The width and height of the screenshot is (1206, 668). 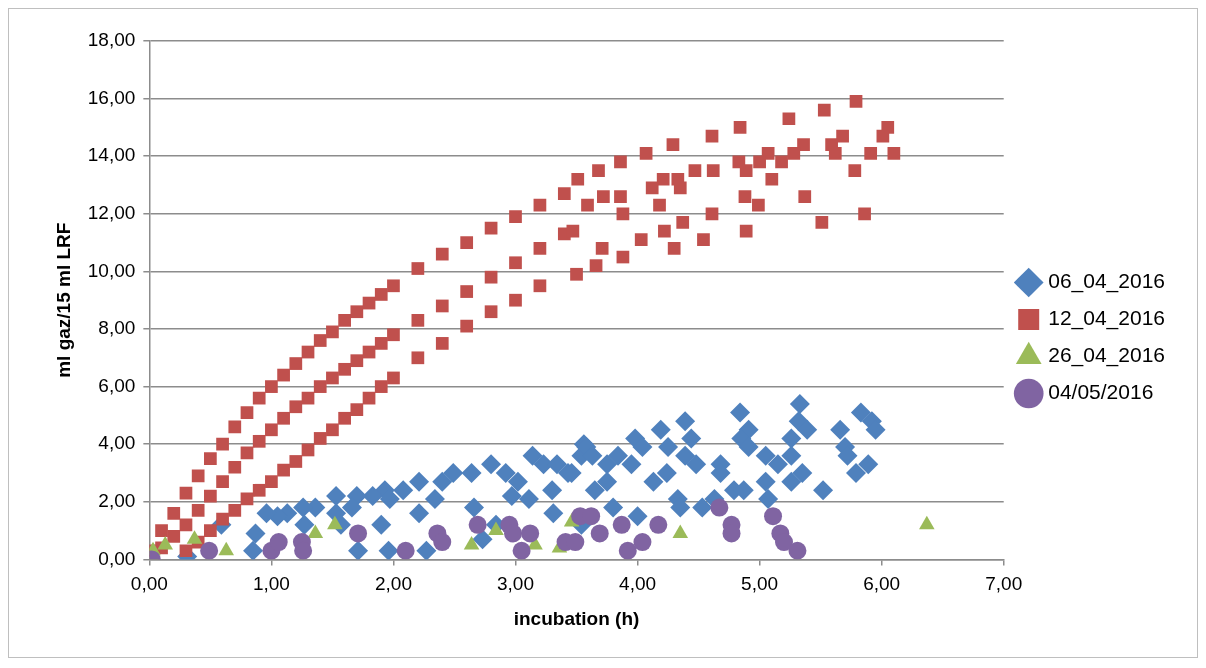 I want to click on y-tick-label: 14,00, so click(x=111, y=155).